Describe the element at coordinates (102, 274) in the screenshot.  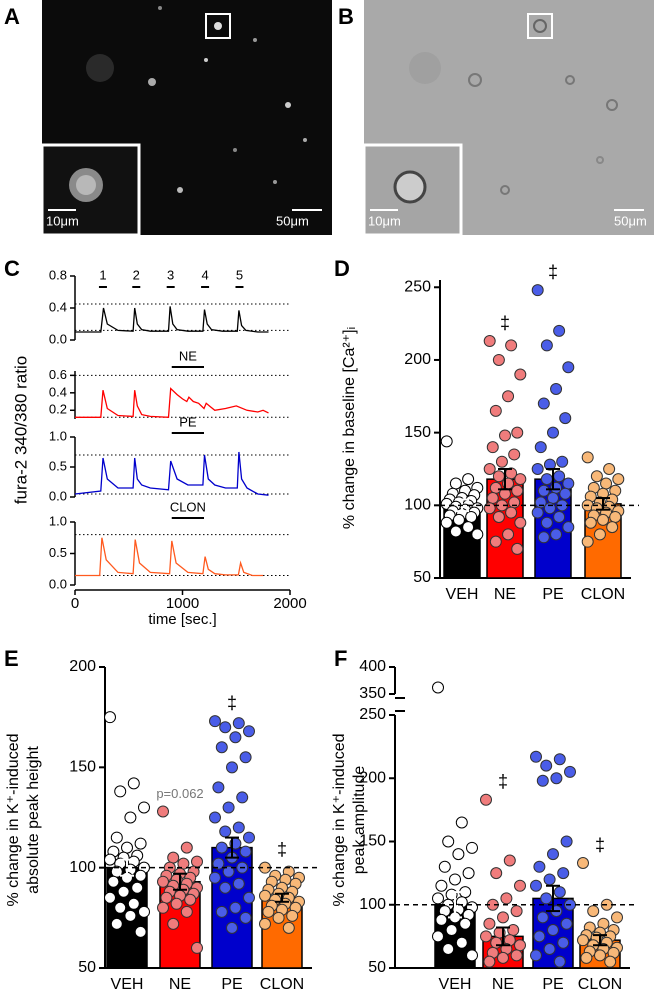
I see `stimulus-number: 1` at that location.